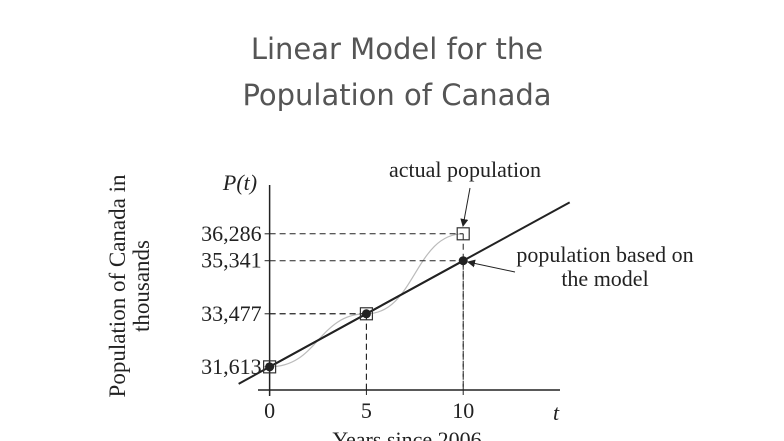 This screenshot has height=441, width=784. What do you see at coordinates (231, 233) in the screenshot?
I see `y-tick-label: 36,286` at bounding box center [231, 233].